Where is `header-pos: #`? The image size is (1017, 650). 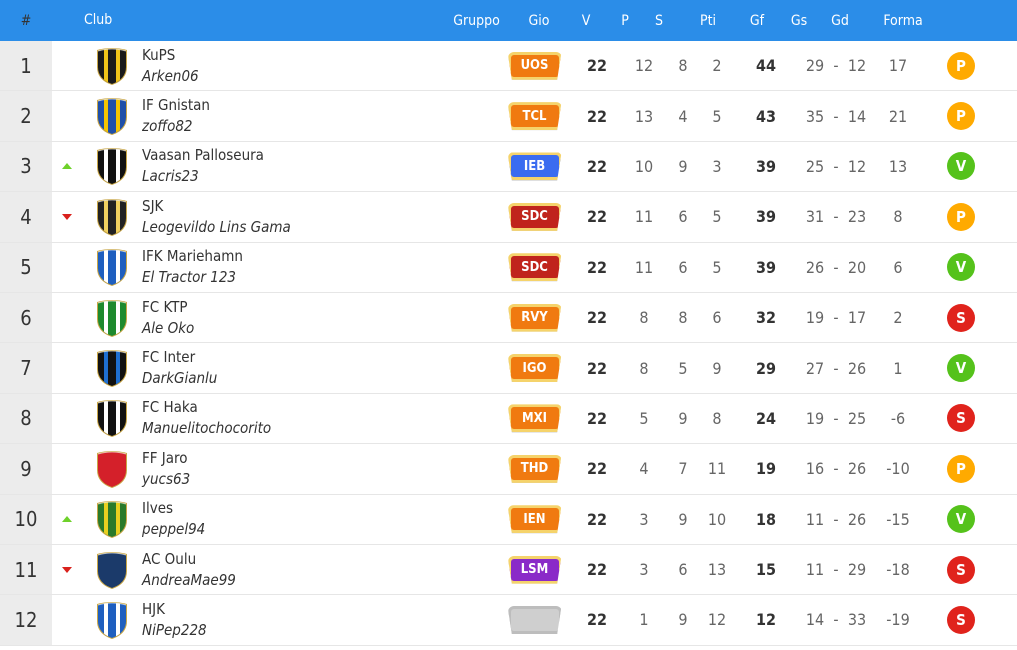
header-pos: # is located at coordinates (26, 20).